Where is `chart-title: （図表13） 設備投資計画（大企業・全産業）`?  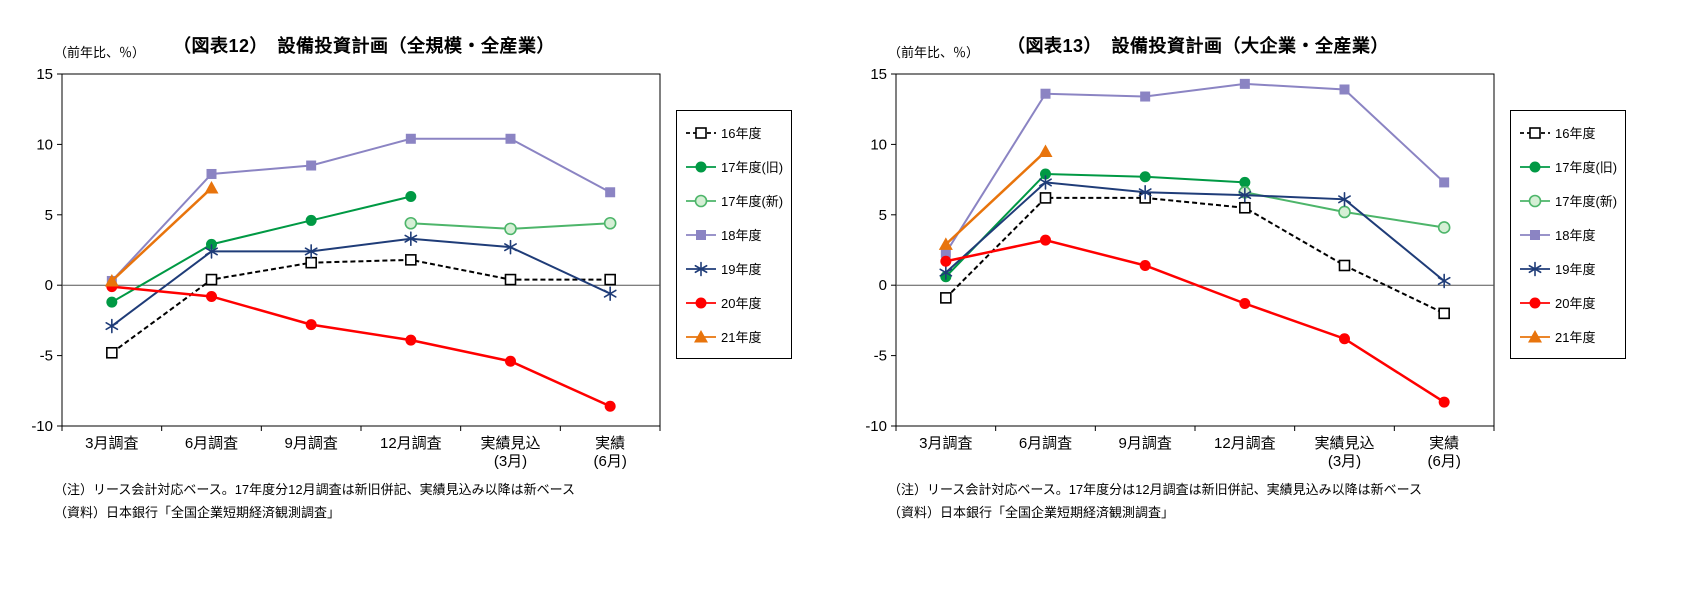 chart-title: （図表13） 設備投資計画（大企業・全産業） is located at coordinates (1198, 46).